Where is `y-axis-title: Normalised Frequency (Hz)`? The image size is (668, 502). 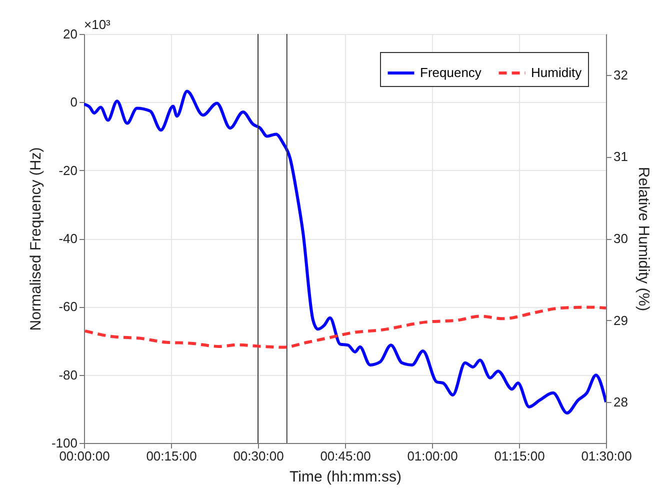
y-axis-title: Normalised Frequency (Hz) is located at coordinates (35, 239).